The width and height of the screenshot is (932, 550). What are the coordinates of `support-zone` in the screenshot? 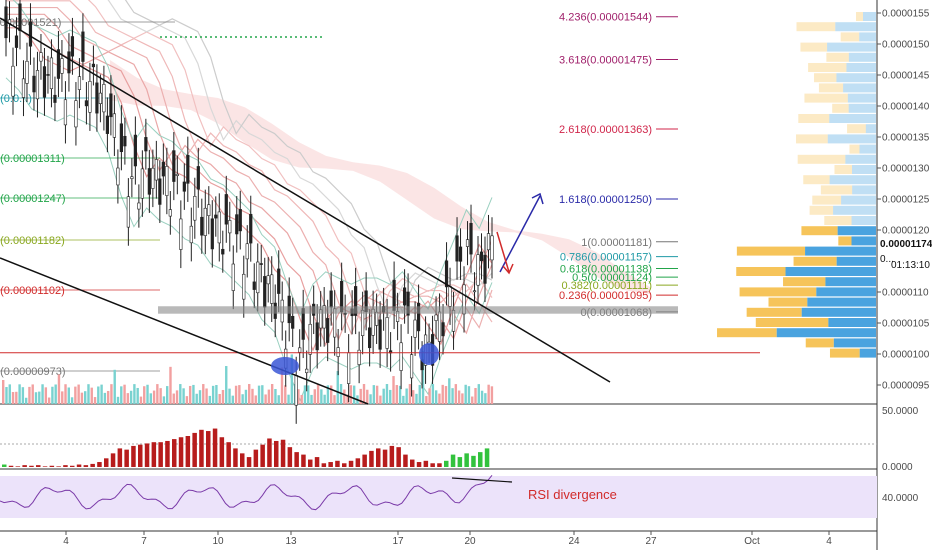 It's located at (418, 310).